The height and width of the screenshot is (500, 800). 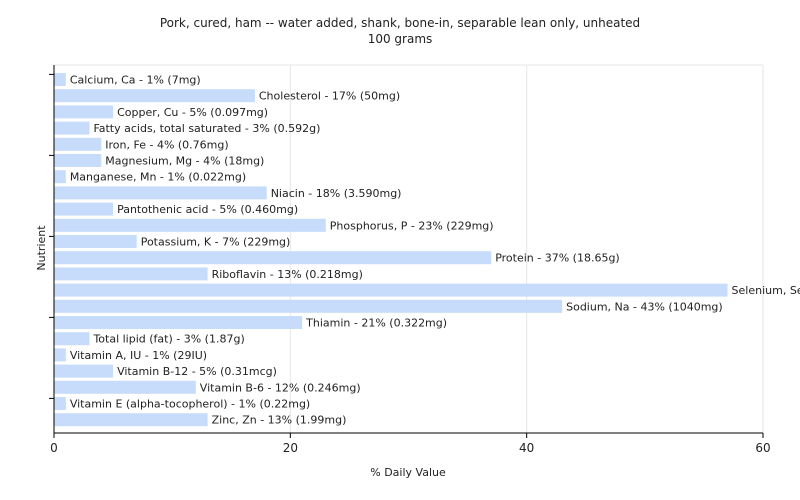 What do you see at coordinates (192, 112) in the screenshot?
I see `bar-label: Copper, Cu - 5% (0.097mg)` at bounding box center [192, 112].